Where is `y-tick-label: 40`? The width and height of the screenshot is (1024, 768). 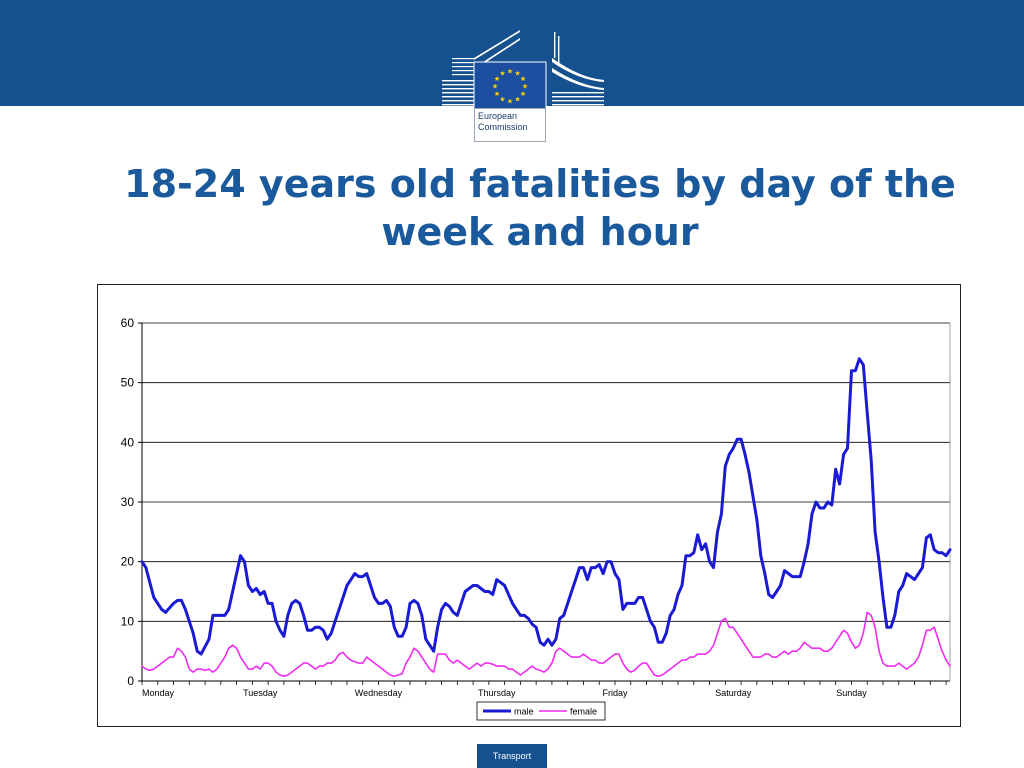
y-tick-label: 40 is located at coordinates (128, 442).